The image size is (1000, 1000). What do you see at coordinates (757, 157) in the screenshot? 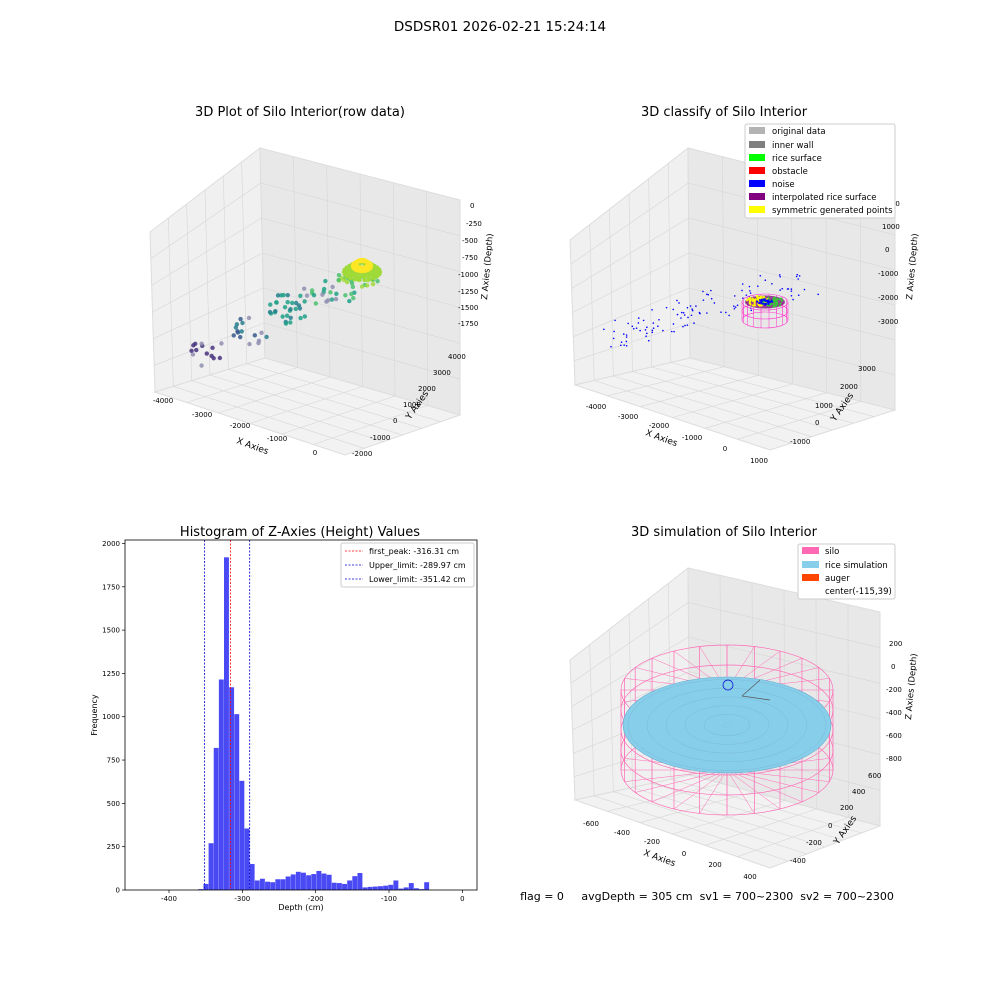
I see `legend-swatch-rice-surface` at bounding box center [757, 157].